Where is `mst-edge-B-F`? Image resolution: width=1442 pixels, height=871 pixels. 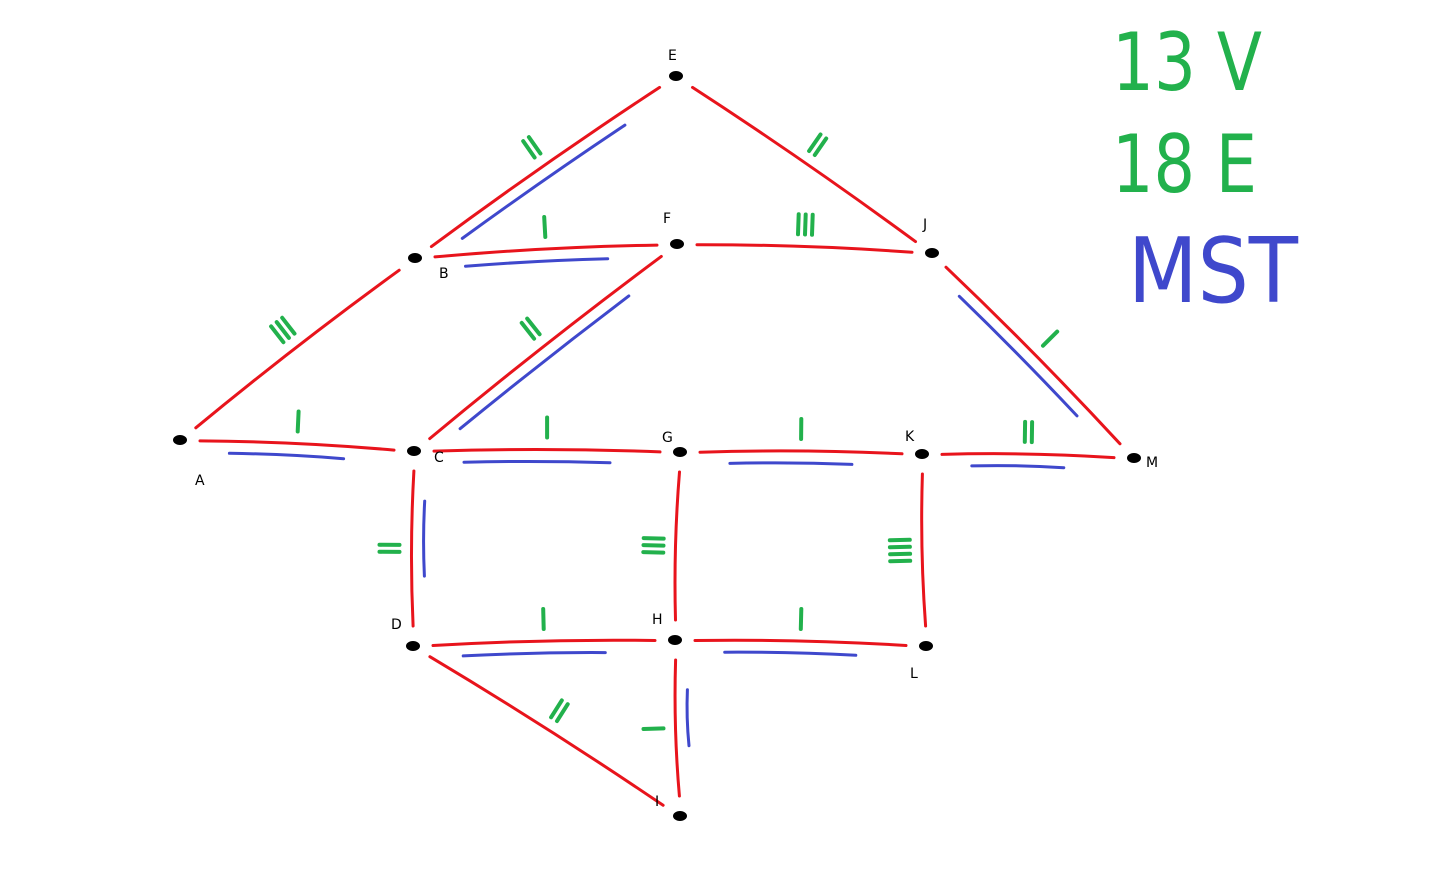 mst-edge-B-F is located at coordinates (537, 262).